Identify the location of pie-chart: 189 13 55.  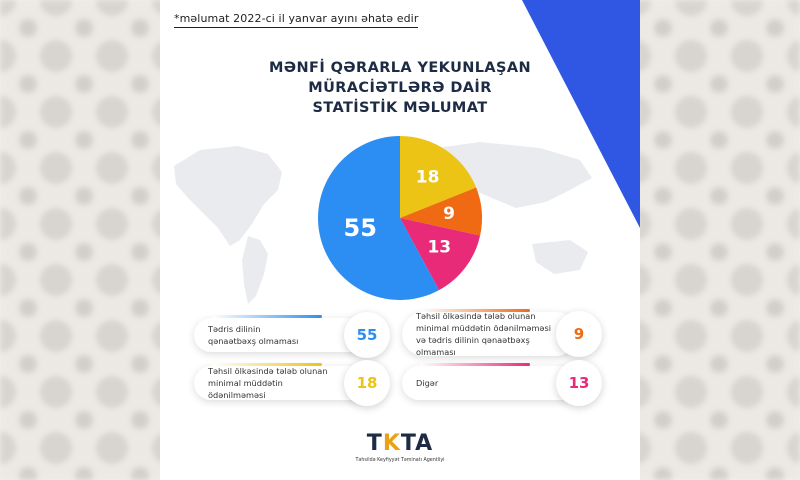
(400, 218).